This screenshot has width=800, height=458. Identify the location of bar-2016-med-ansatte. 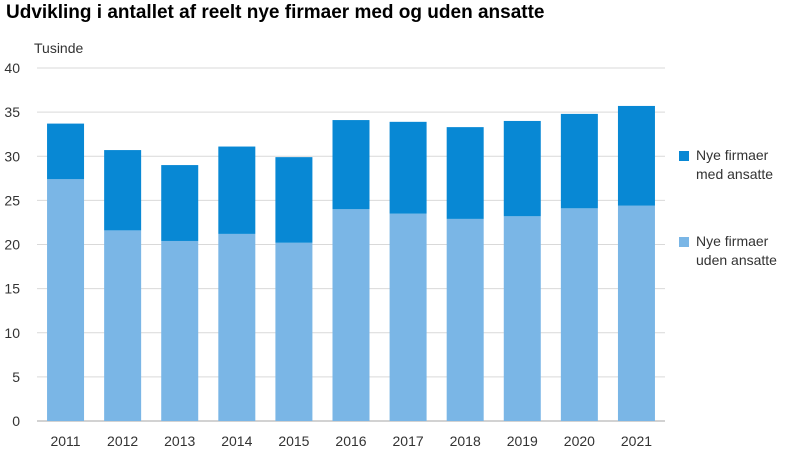
(351, 165).